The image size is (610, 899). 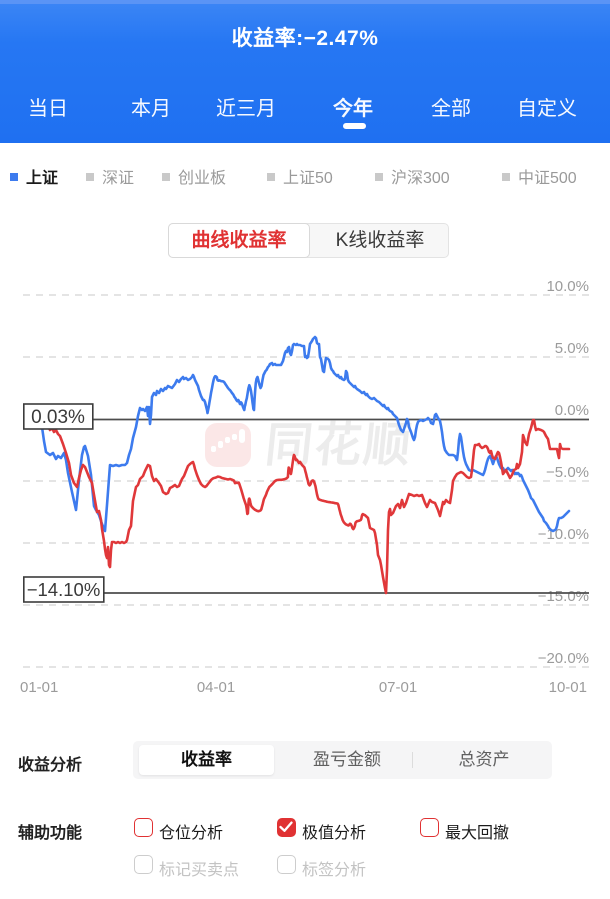 What do you see at coordinates (563, 596) in the screenshot?
I see `svg-text: −15.0%` at bounding box center [563, 596].